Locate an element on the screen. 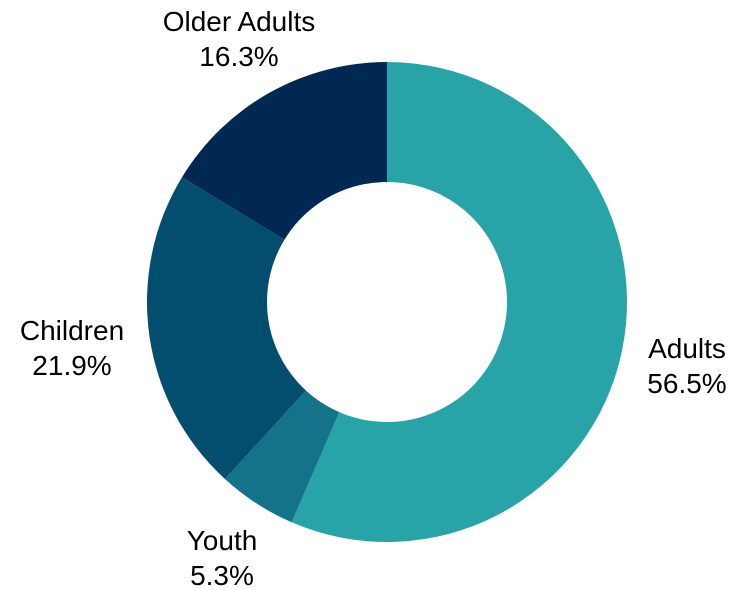 The height and width of the screenshot is (590, 739). slice-label-adults: Adults is located at coordinates (687, 348).